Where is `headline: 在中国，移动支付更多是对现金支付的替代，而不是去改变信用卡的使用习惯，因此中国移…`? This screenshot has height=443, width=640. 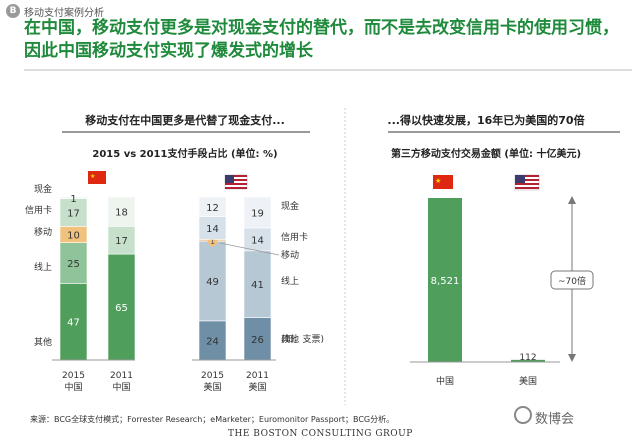
headline: 在中国，移动支付更多是对现金支付的替代，而不是去改变信用卡的使用习惯，因此中国移… is located at coordinates (321, 39).